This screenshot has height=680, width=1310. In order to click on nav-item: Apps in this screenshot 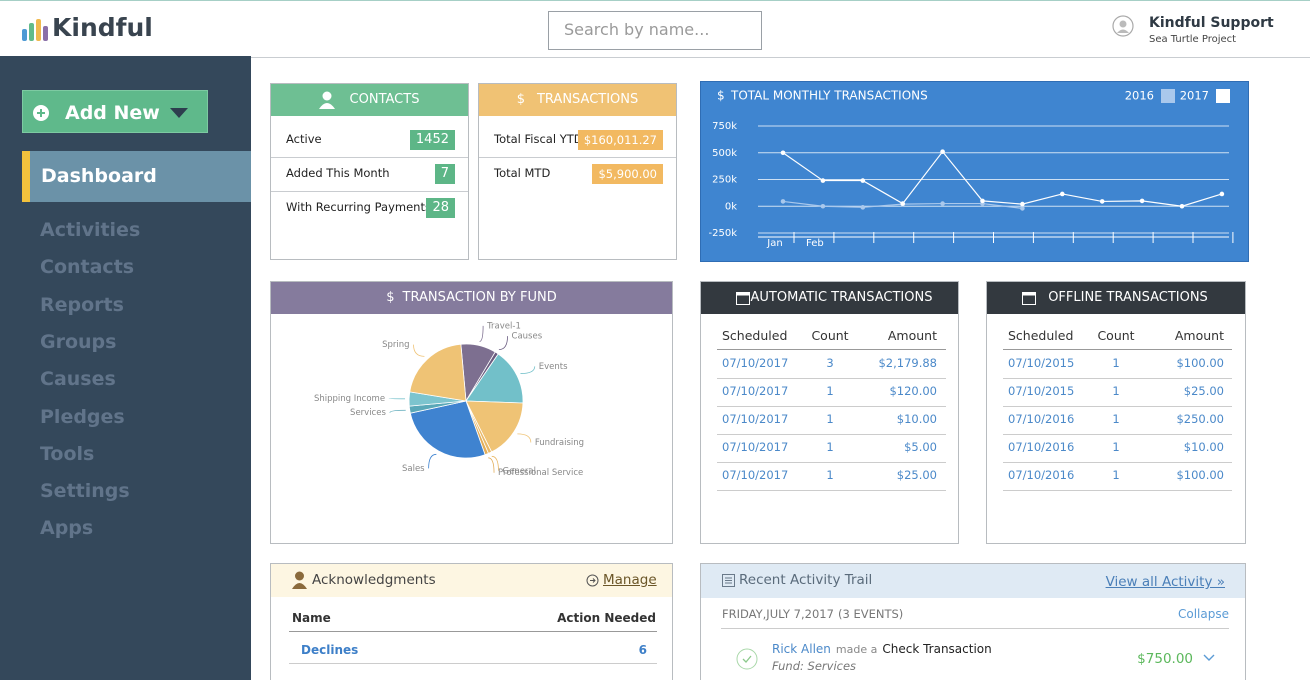, I will do `click(67, 528)`.